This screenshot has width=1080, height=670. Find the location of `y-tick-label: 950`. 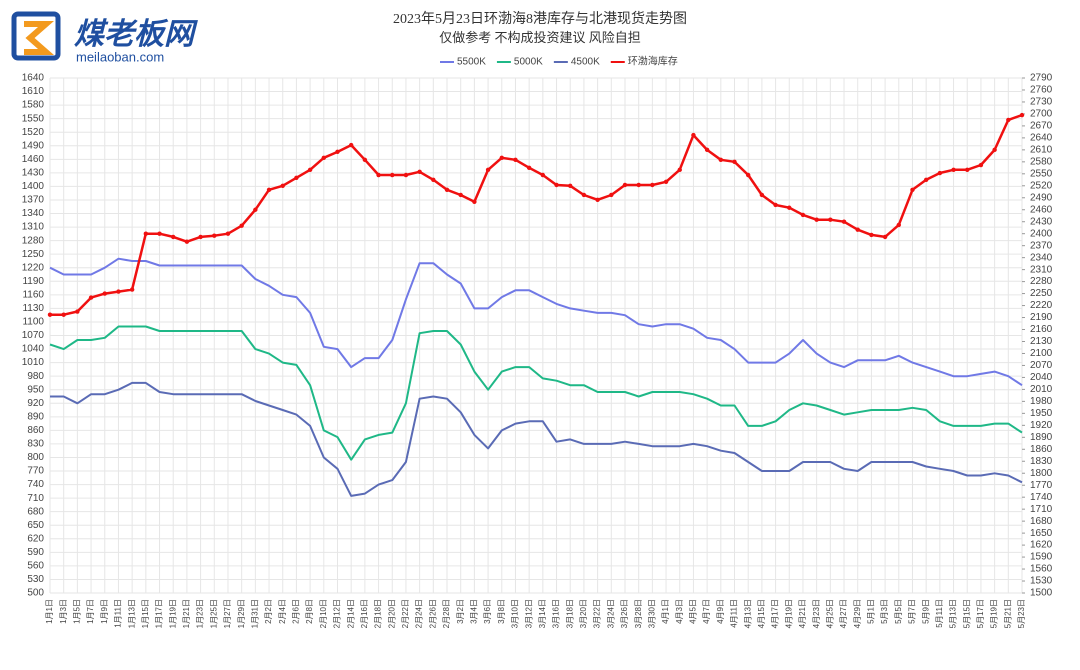

y-tick-label: 950 is located at coordinates (35, 389).